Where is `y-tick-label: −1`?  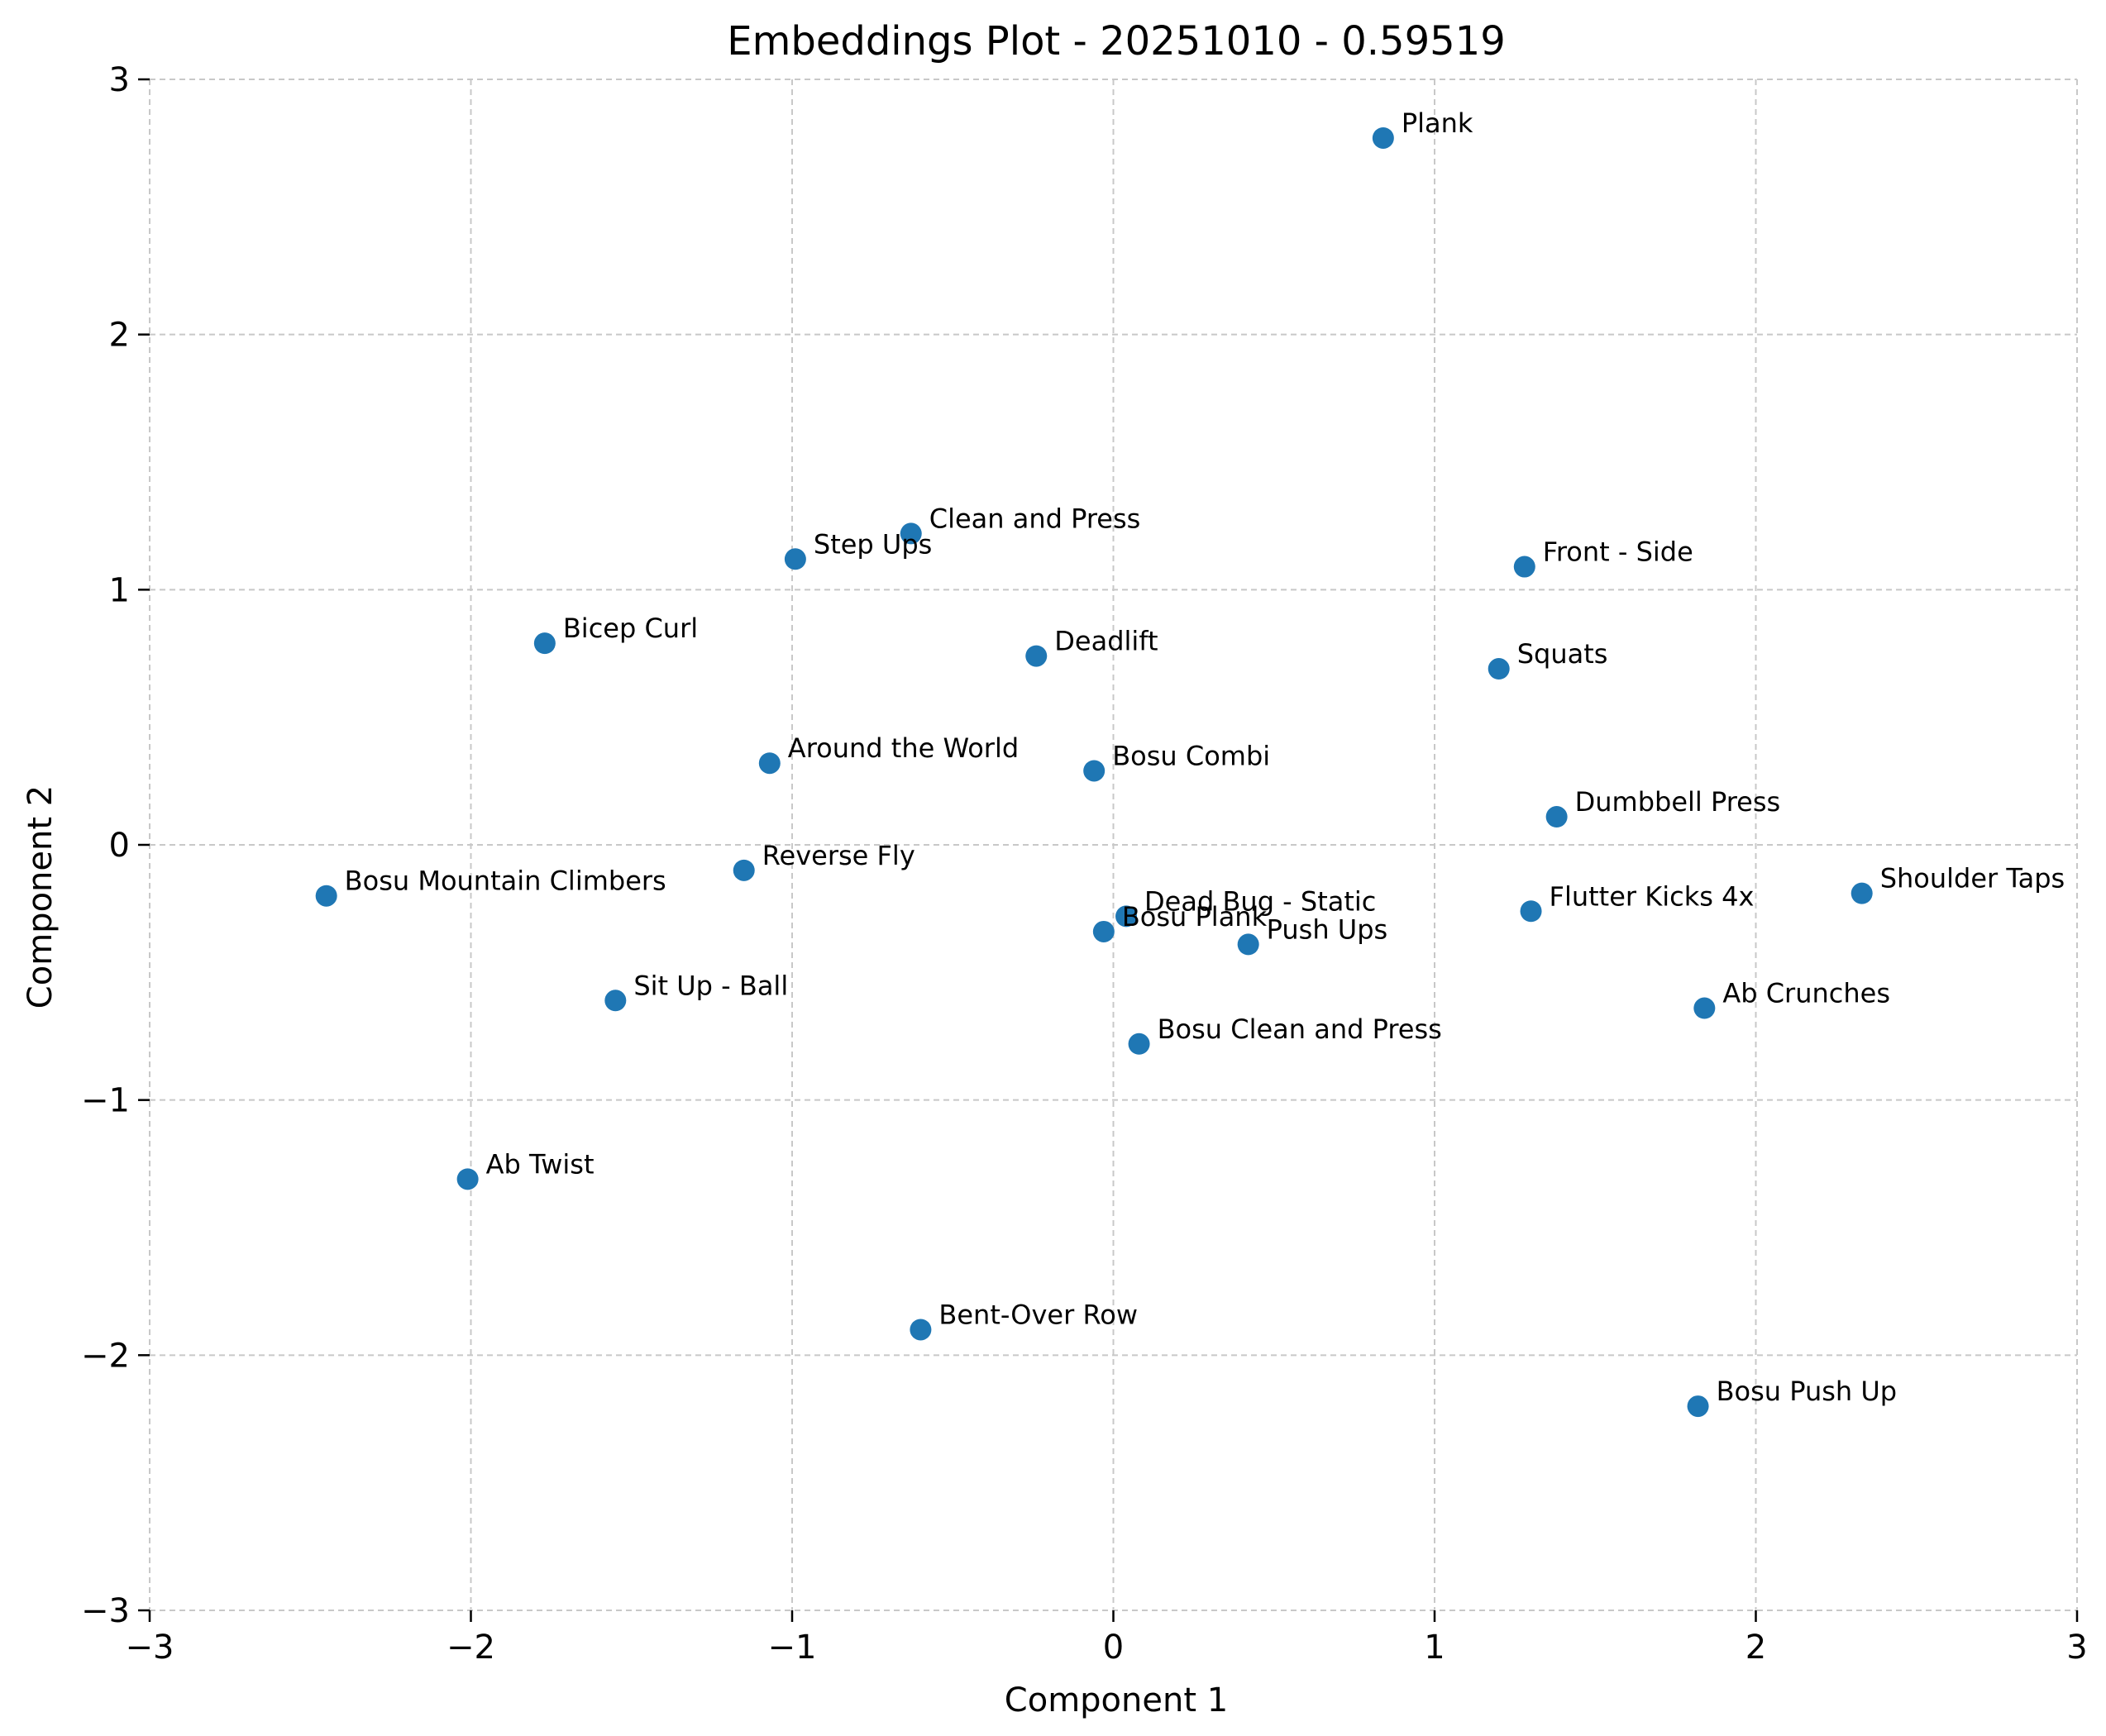 y-tick-label: −1 is located at coordinates (105, 1101).